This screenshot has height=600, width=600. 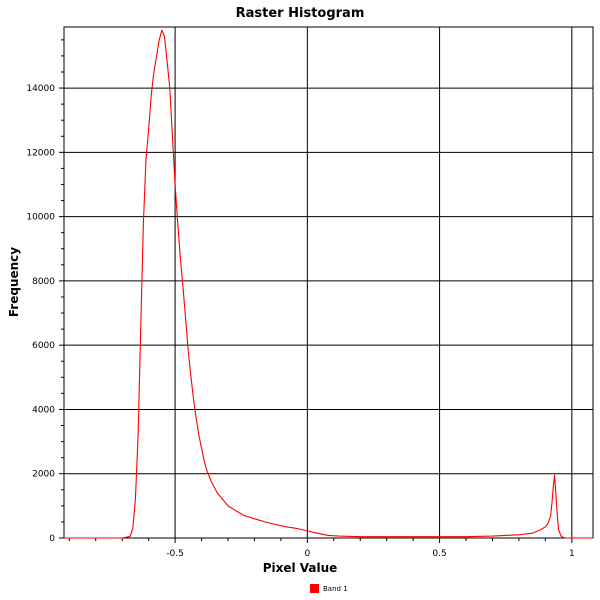 What do you see at coordinates (439, 554) in the screenshot?
I see `x-tick-label: 0.5` at bounding box center [439, 554].